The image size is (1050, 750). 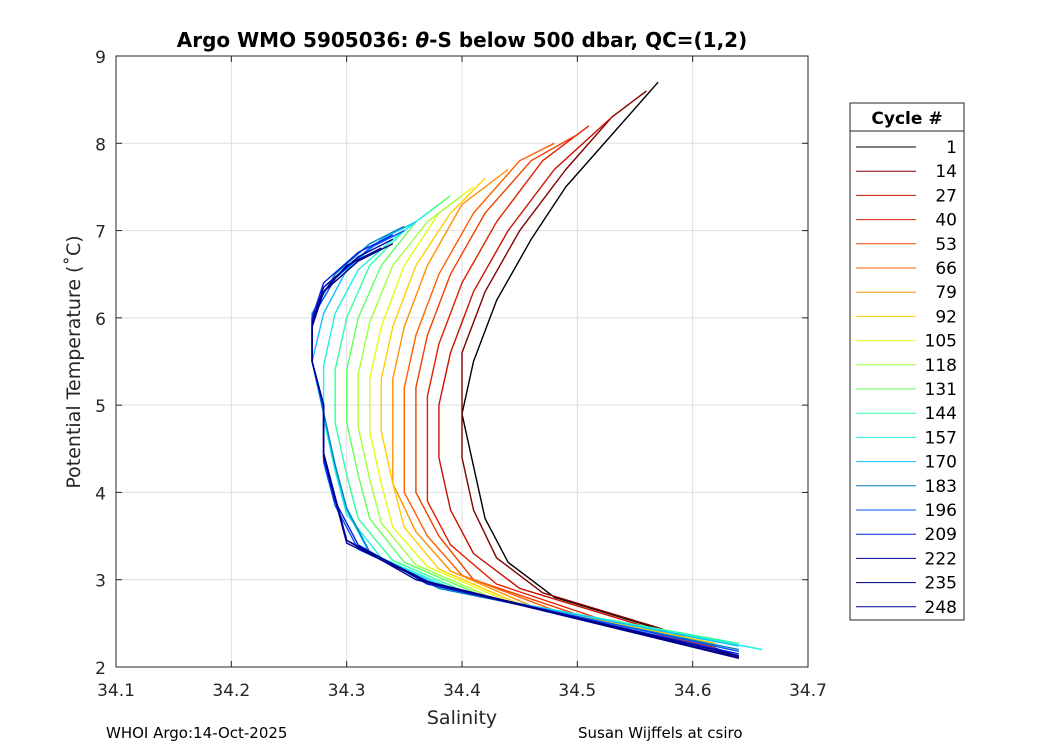 What do you see at coordinates (941, 342) in the screenshot?
I see `legend-label: 105` at bounding box center [941, 342].